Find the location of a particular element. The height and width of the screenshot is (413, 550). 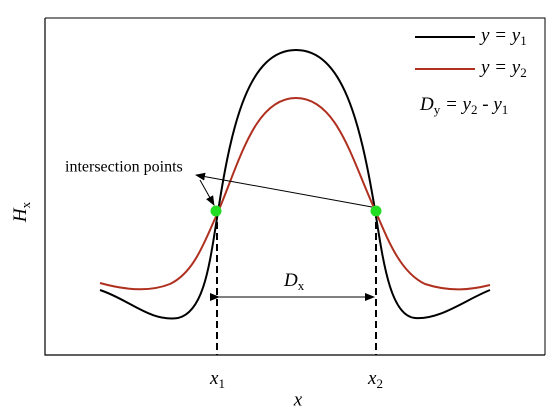

x-mark: x1 is located at coordinates (217, 379).